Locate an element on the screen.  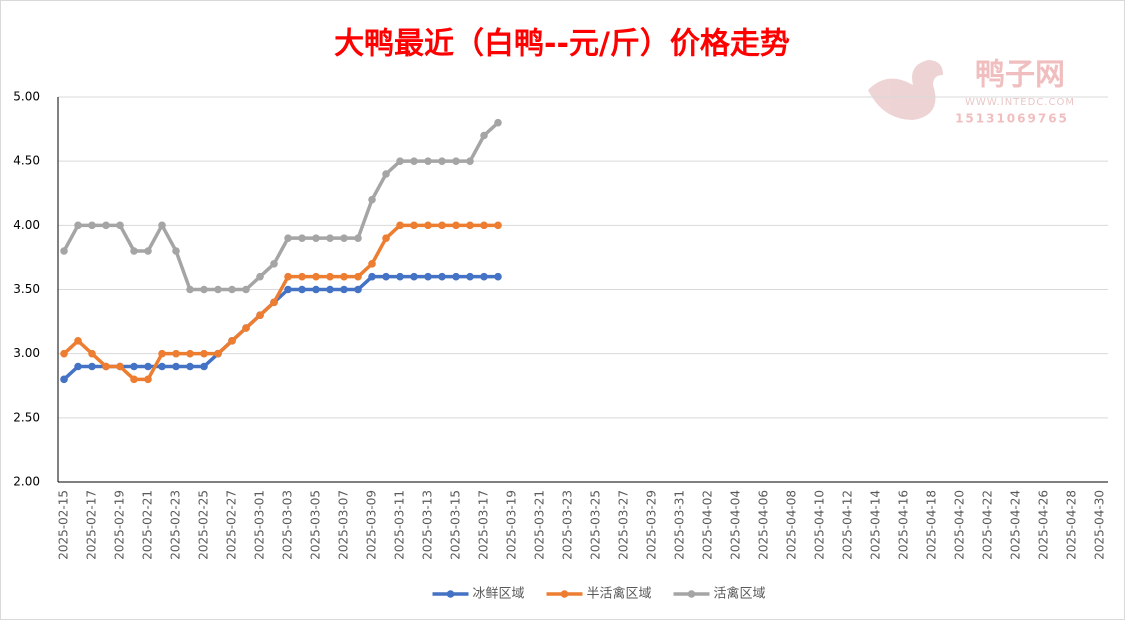
x-tick-label: 2025-03-07 is located at coordinates (344, 525).